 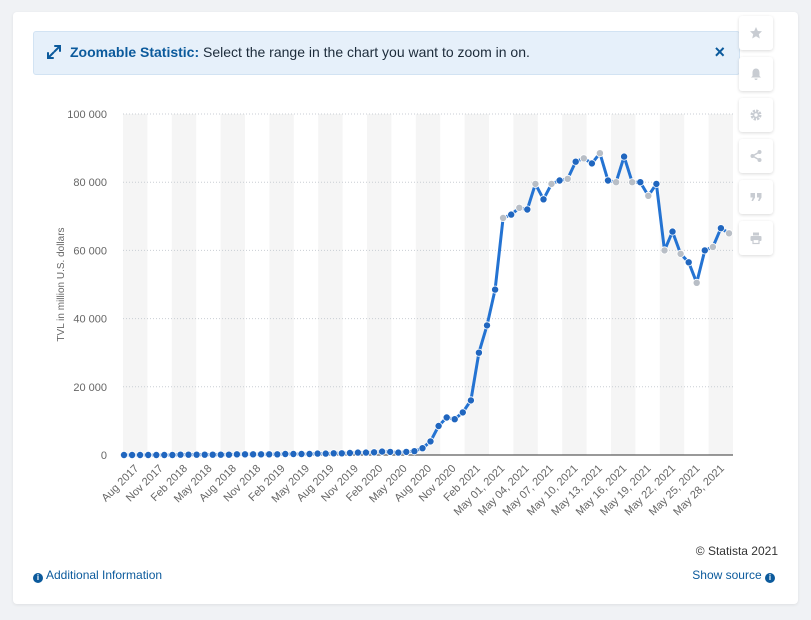 I want to click on info-icon: i, so click(x=38, y=578).